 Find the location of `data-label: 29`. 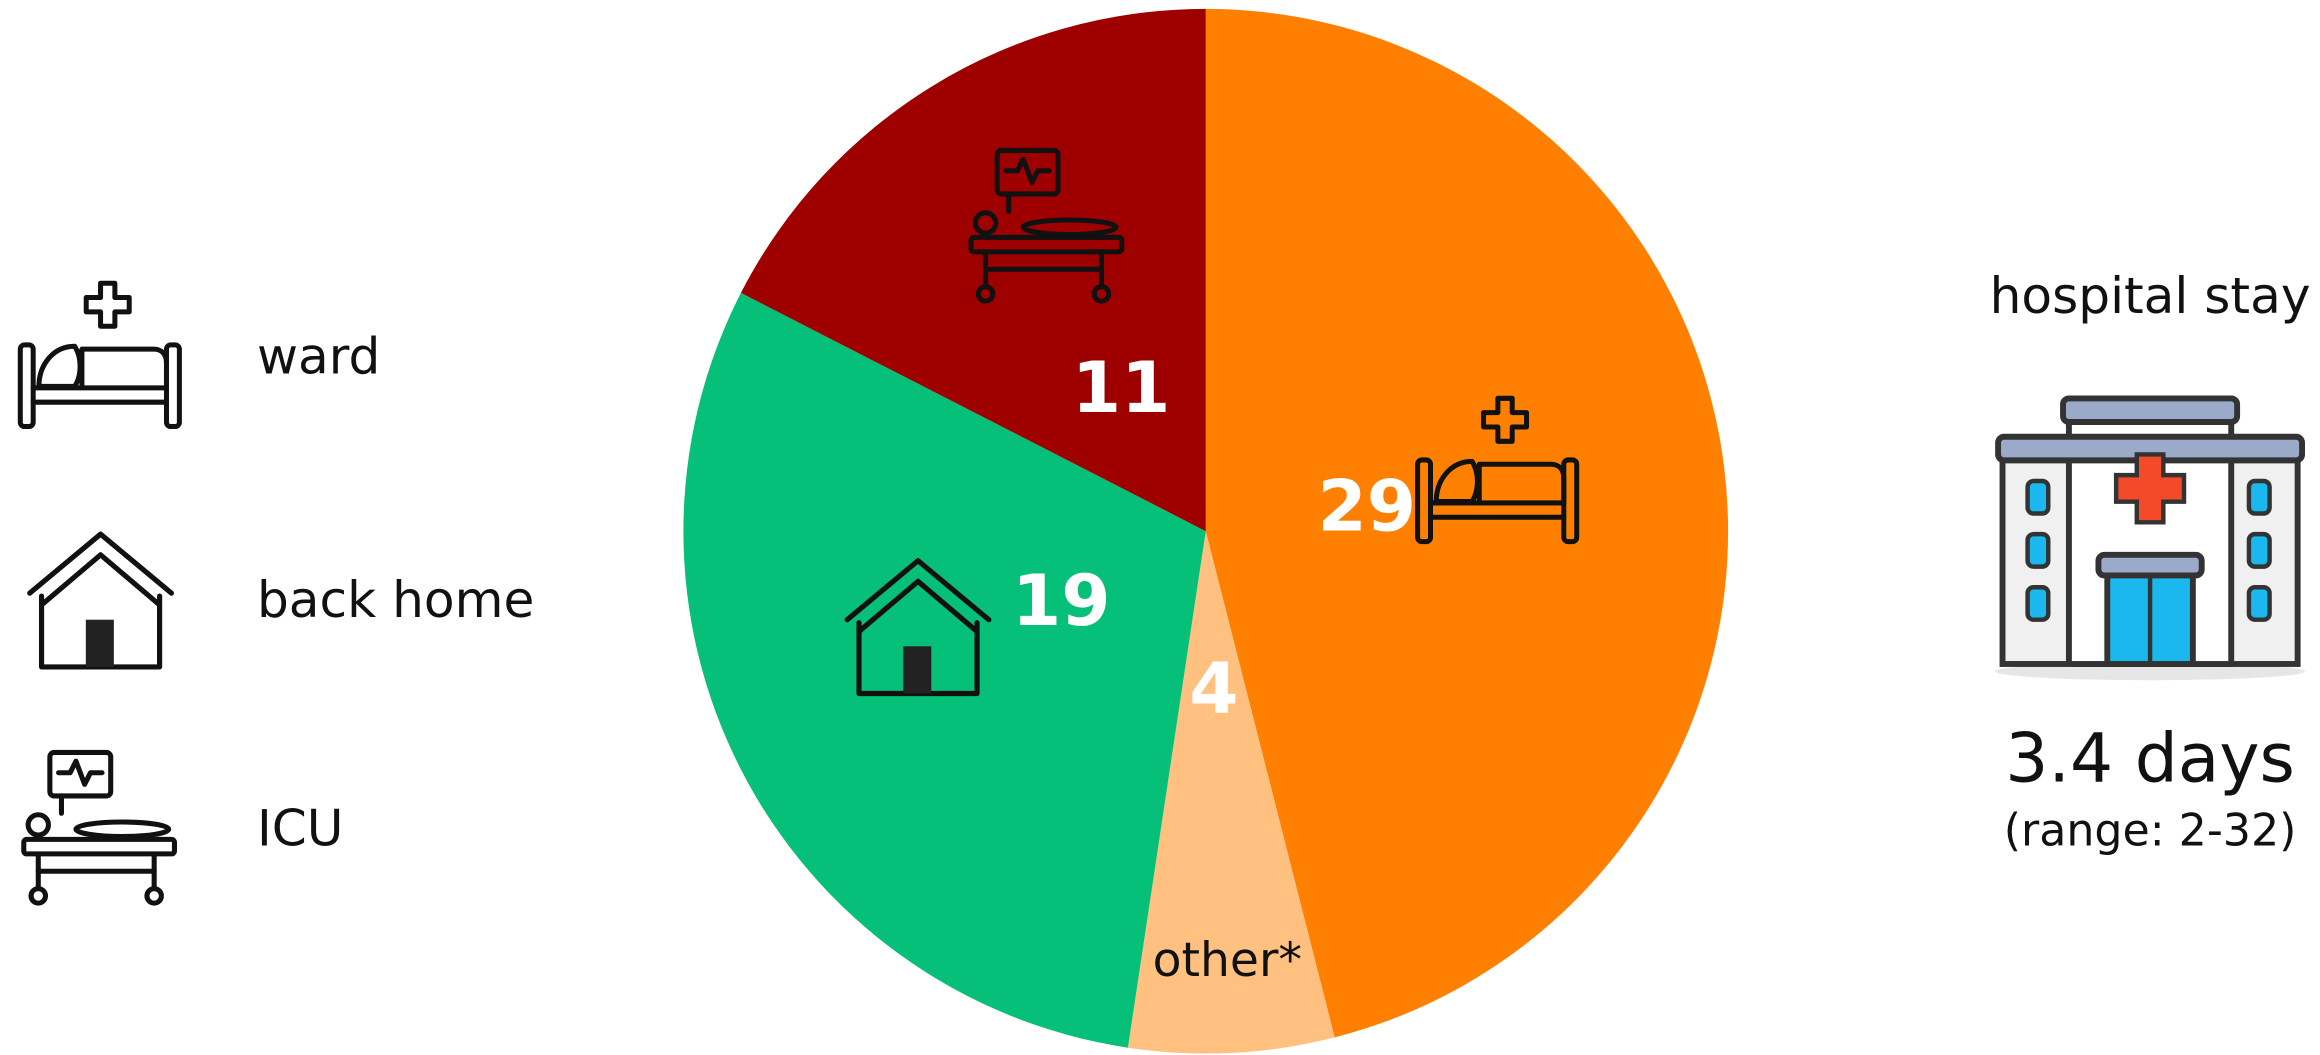

data-label: 29 is located at coordinates (1367, 506).